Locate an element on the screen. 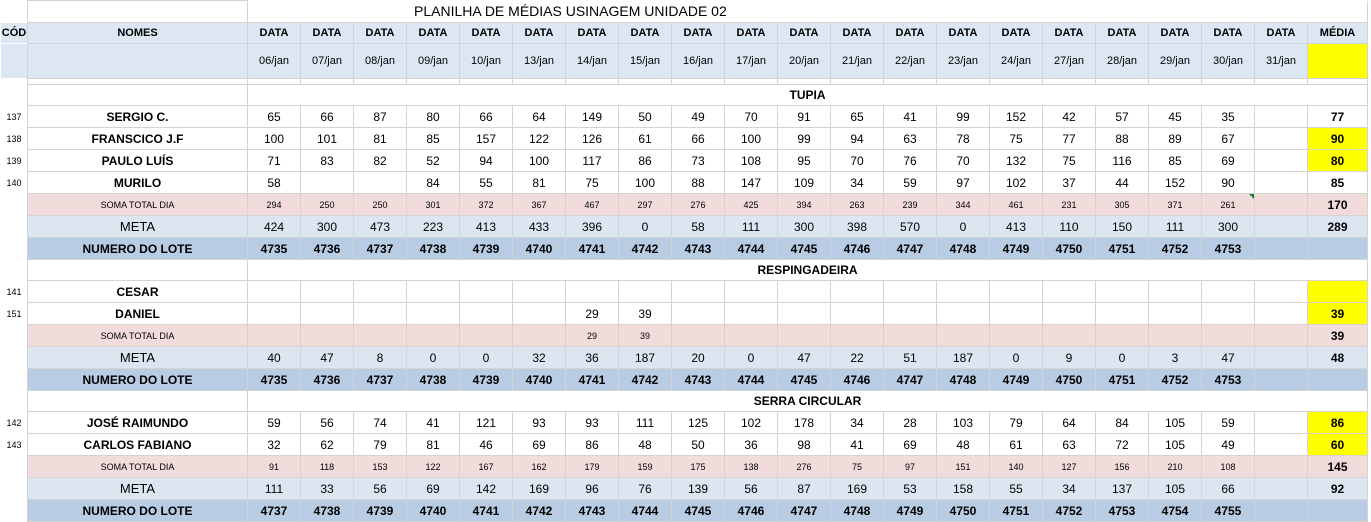  sheet-title: PLANILHA DE MÉDIAS USINAGEM UNIDADE 02 is located at coordinates (807, 11).